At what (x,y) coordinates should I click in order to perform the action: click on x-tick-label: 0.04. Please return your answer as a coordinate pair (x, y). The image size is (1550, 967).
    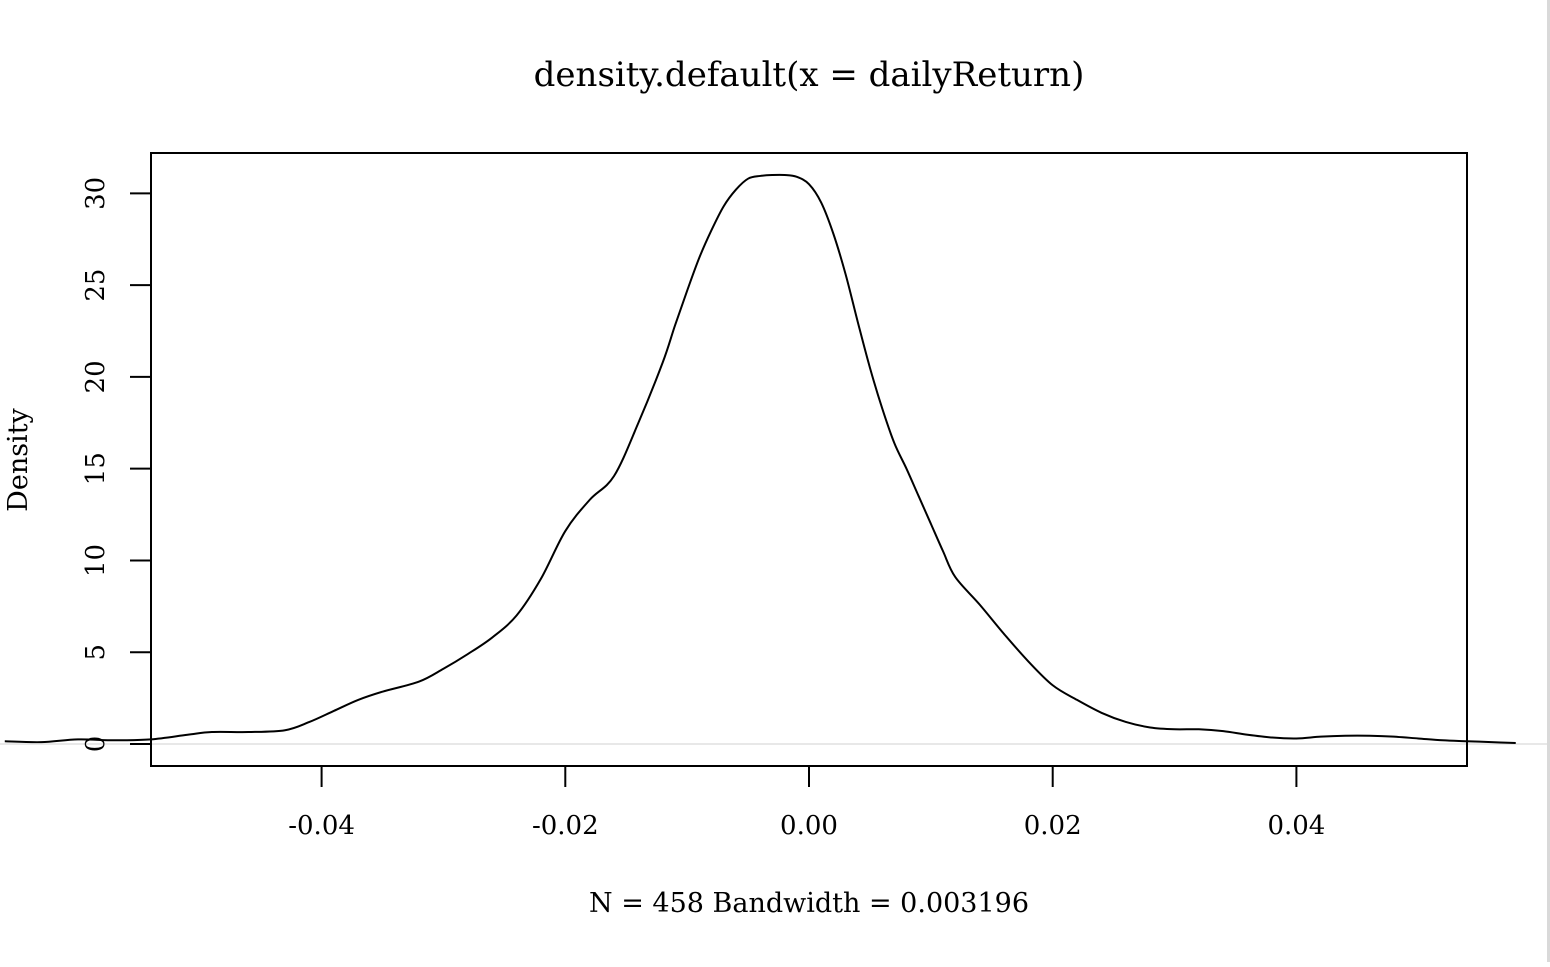
    Looking at the image, I should click on (1296, 826).